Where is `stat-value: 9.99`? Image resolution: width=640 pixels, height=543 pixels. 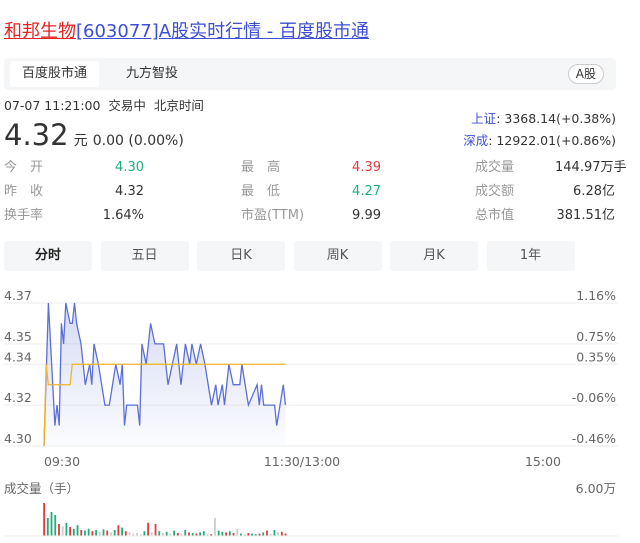 stat-value: 9.99 is located at coordinates (366, 215).